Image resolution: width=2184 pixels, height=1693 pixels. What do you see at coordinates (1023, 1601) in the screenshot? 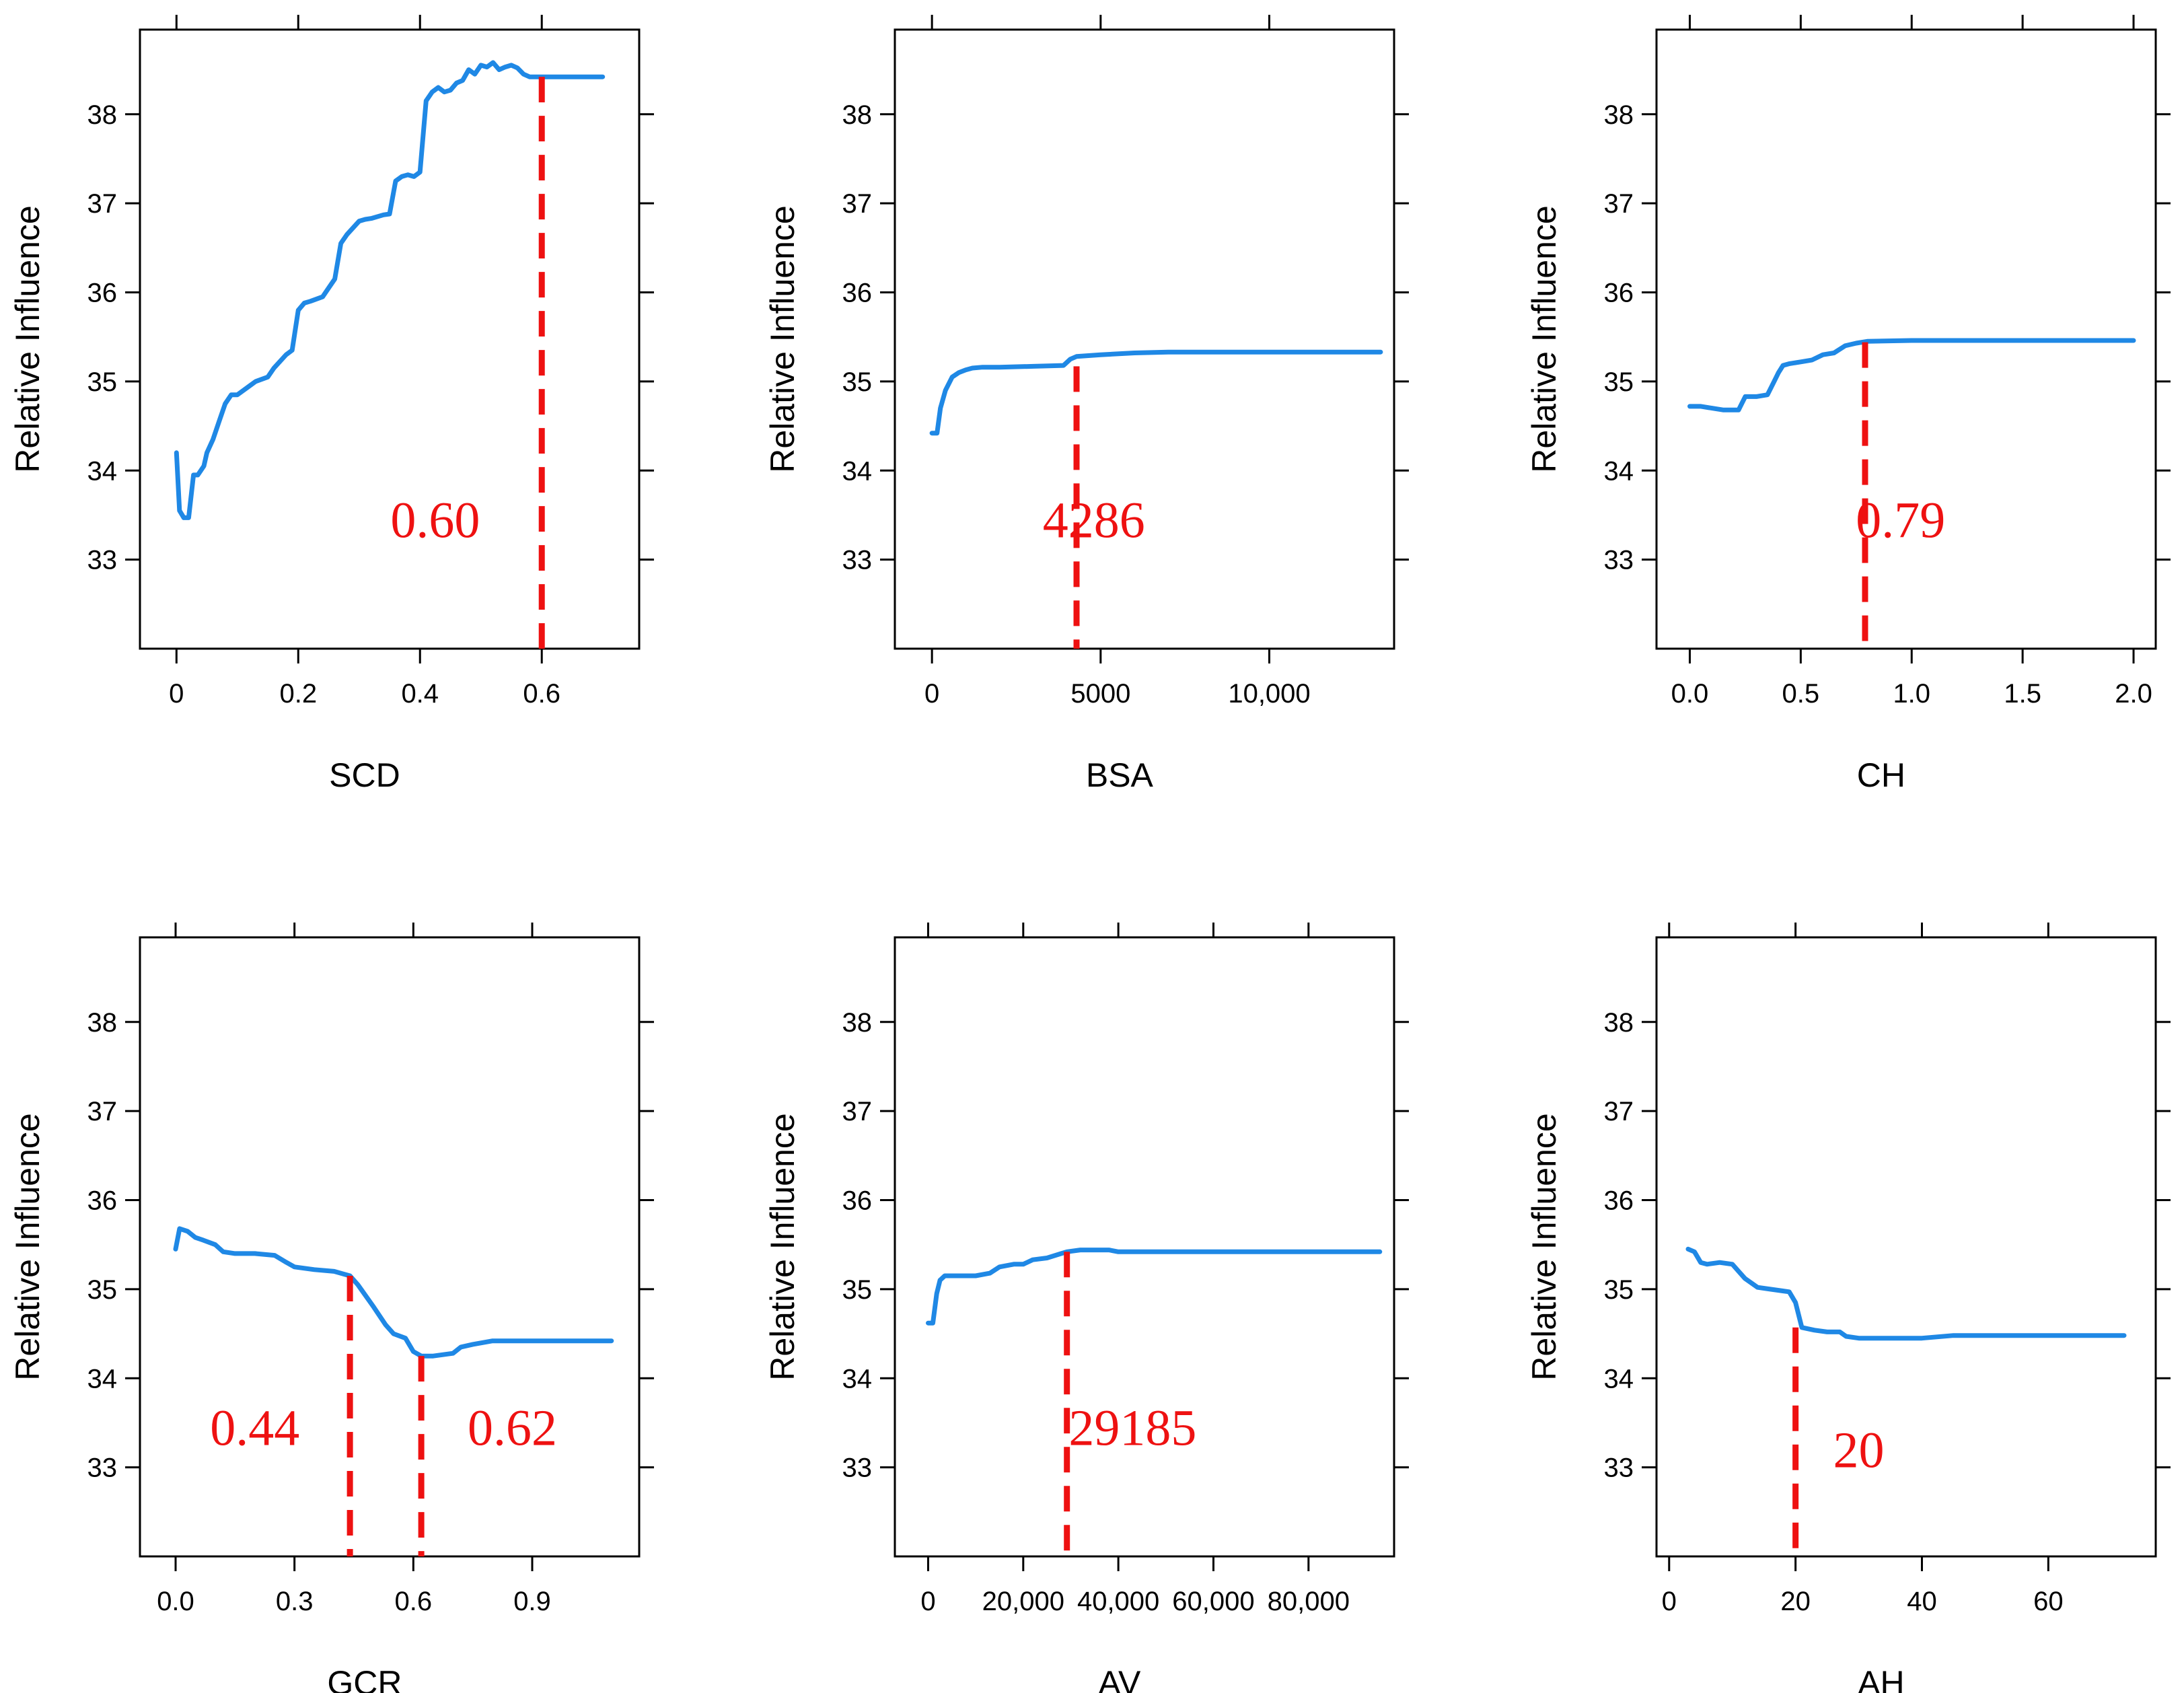
I see `x-tick-label: 20,000` at bounding box center [1023, 1601].